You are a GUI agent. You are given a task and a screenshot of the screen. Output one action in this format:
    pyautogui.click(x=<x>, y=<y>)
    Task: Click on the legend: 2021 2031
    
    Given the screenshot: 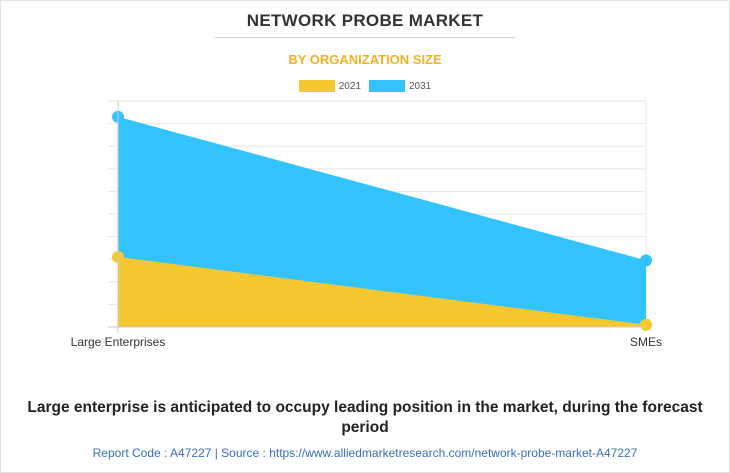 What is the action you would take?
    pyautogui.click(x=365, y=86)
    